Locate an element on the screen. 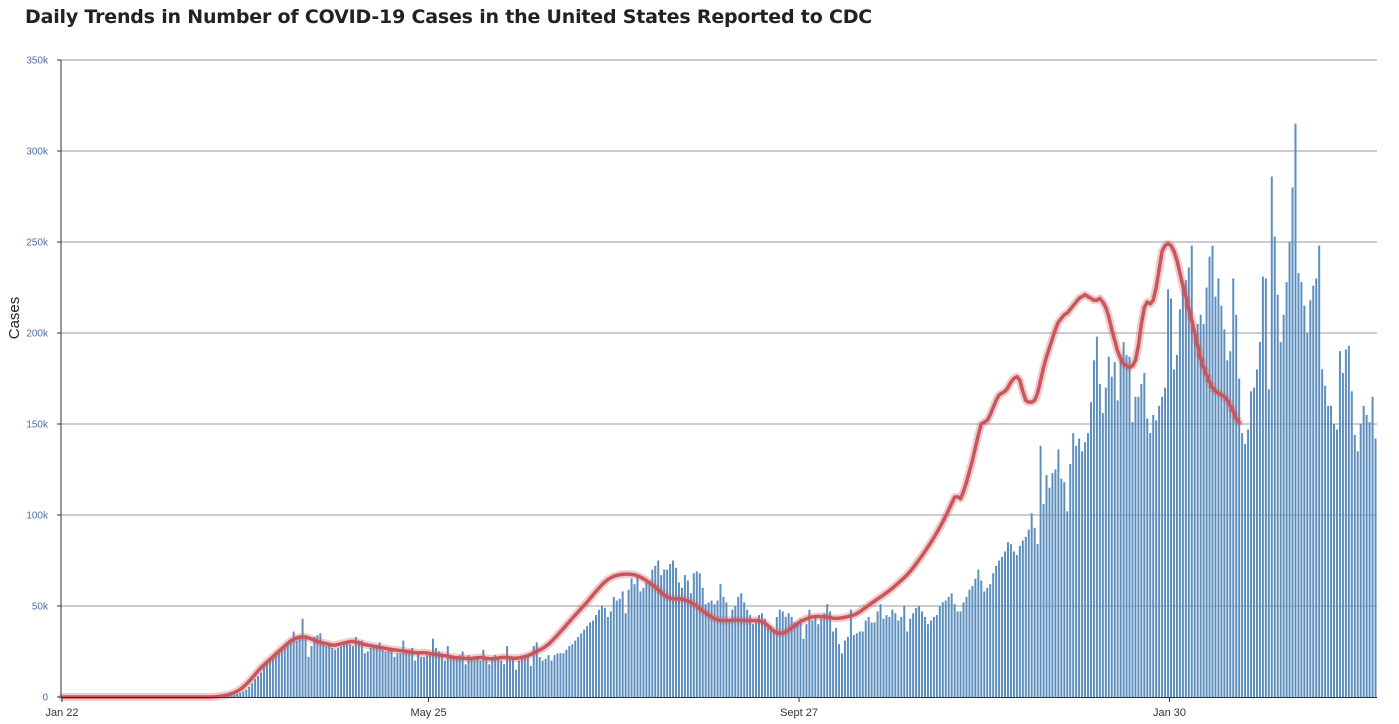 This screenshot has height=724, width=1399. y-tick-label: 100k is located at coordinates (37, 516).